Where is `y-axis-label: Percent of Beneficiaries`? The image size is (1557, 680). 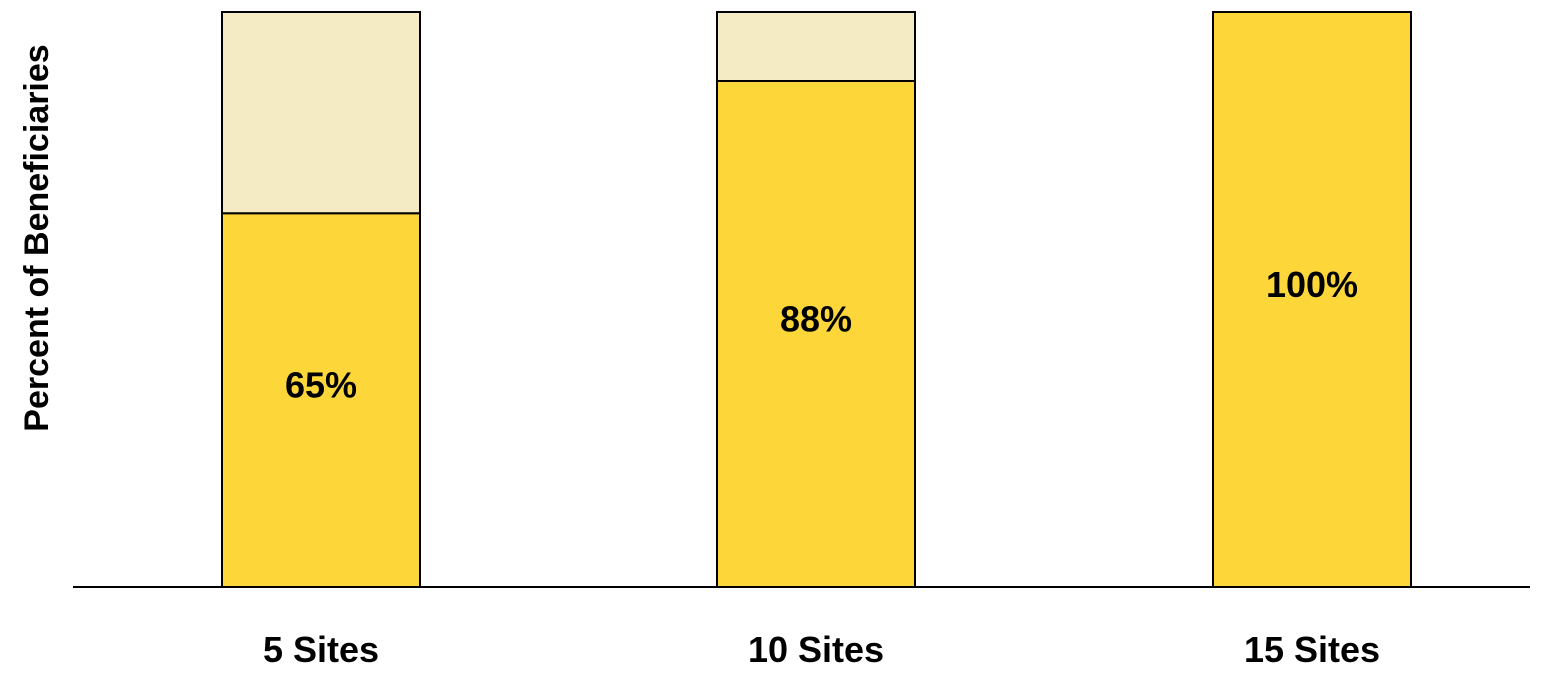
y-axis-label: Percent of Beneficiaries is located at coordinates (37, 237).